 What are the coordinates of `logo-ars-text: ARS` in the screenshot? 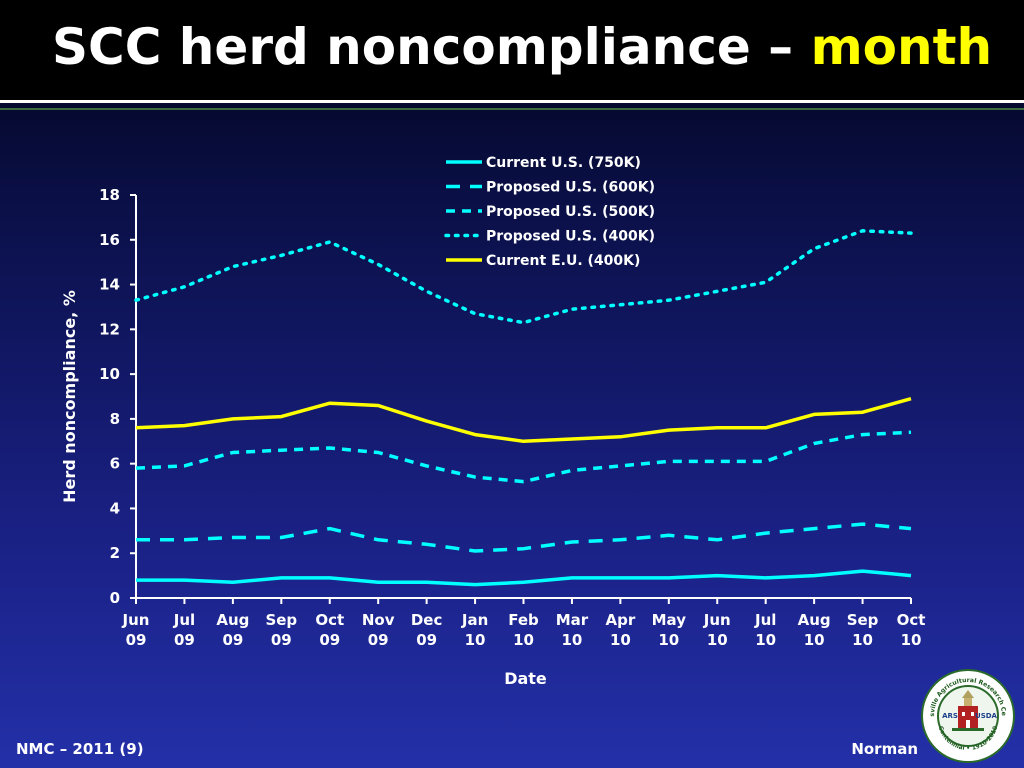 It's located at (950, 716).